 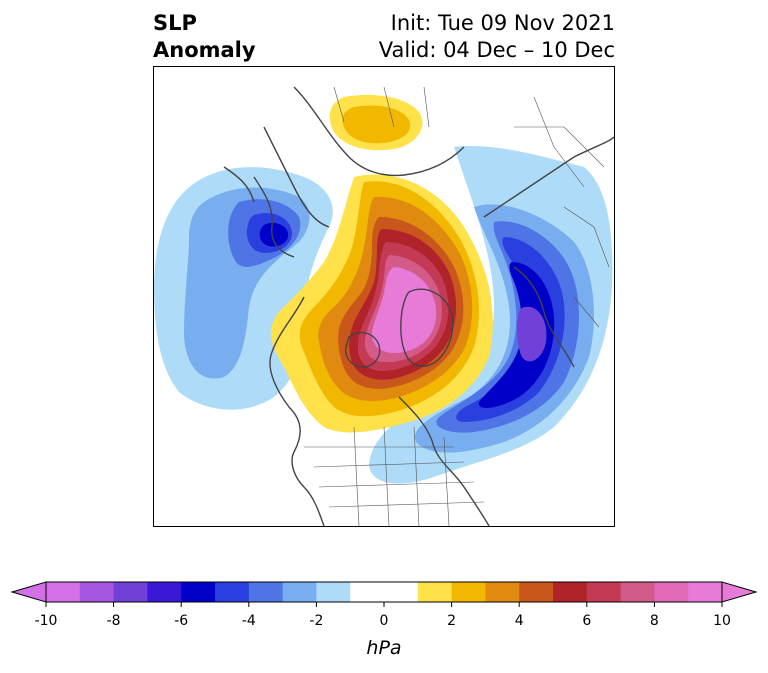 I want to click on colorbar-tick-label: -6, so click(x=181, y=621).